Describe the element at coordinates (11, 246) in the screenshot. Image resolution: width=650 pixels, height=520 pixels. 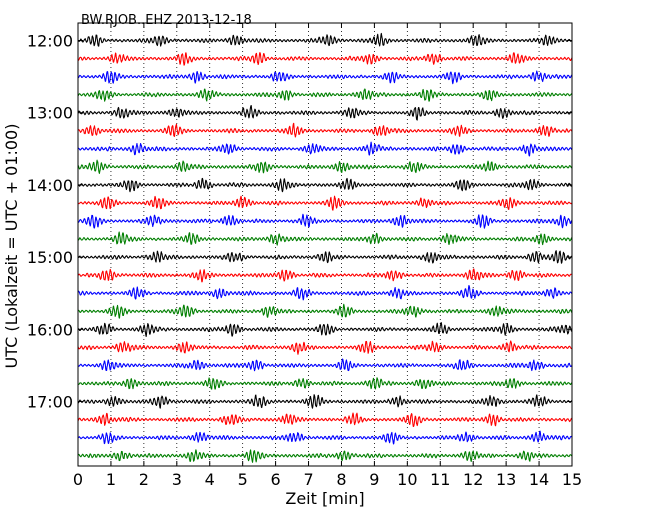
I see `y-axis-label: UTC (Lokalzeit = UTC + 01:00)` at that location.